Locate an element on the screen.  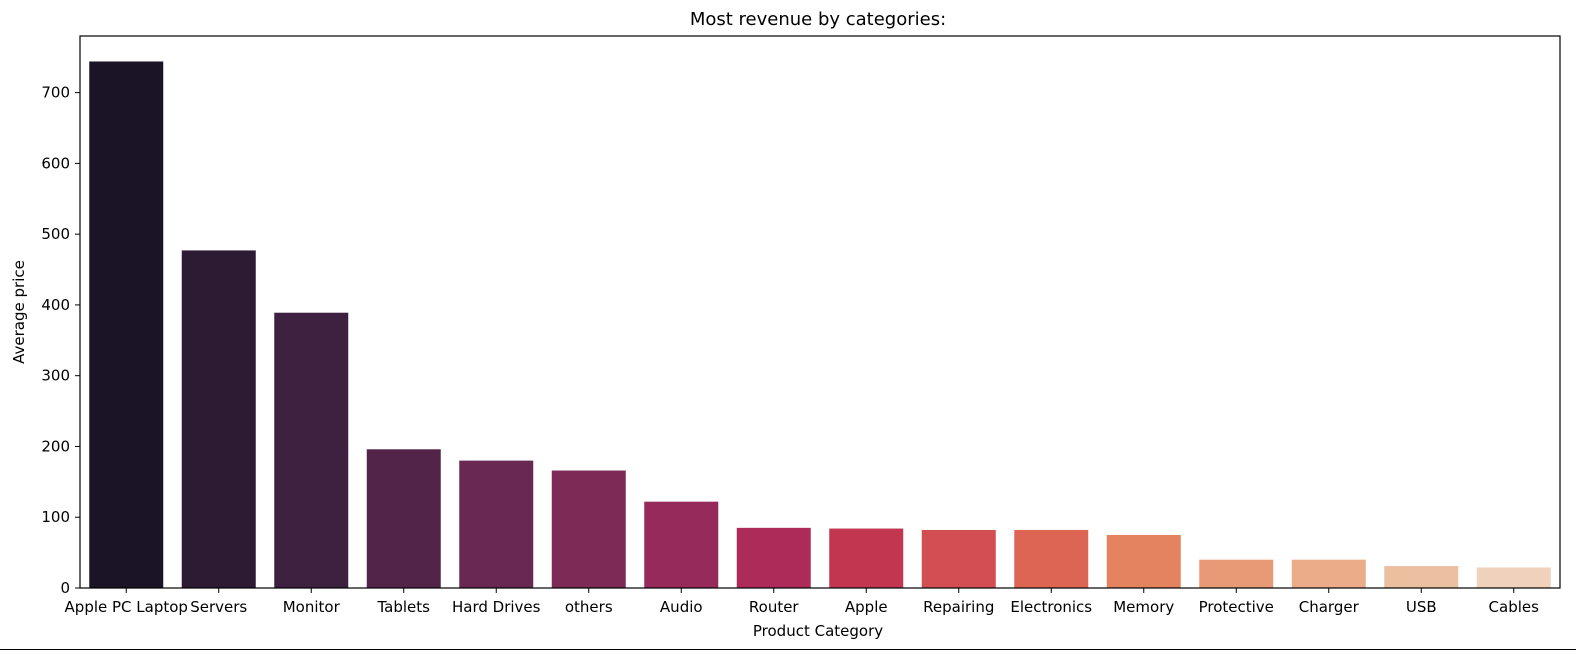
x-tick-label: USB is located at coordinates (1421, 607).